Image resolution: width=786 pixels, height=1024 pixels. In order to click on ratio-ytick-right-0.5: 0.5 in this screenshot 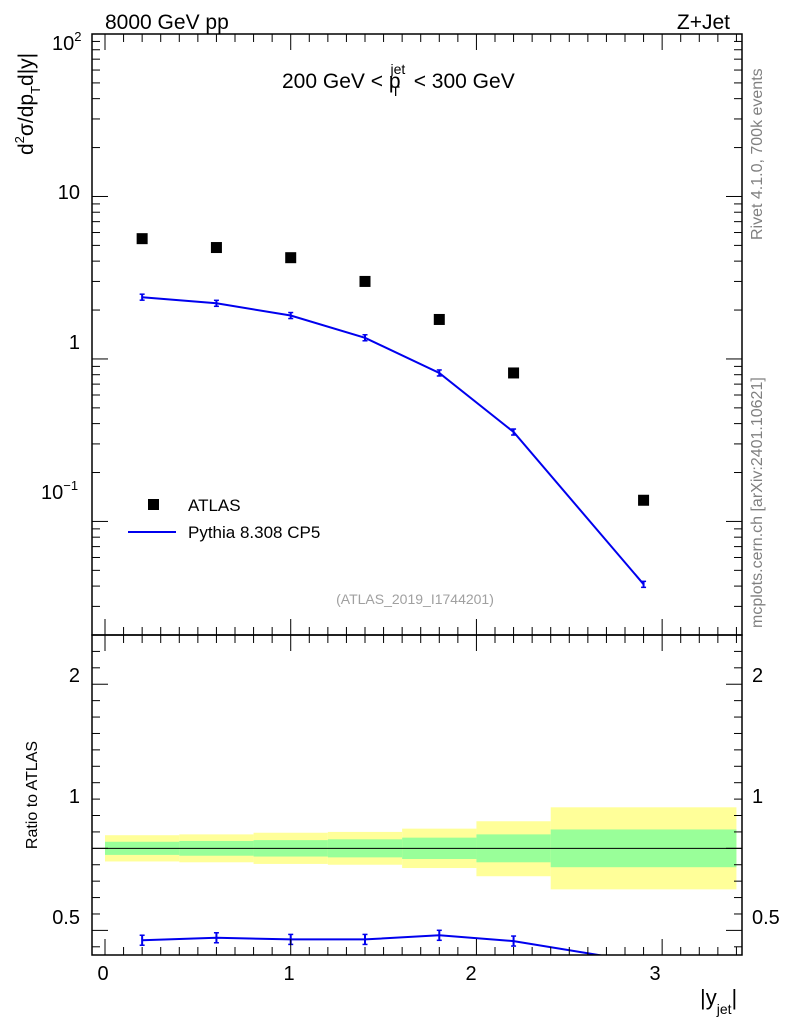, I will do `click(766, 918)`.